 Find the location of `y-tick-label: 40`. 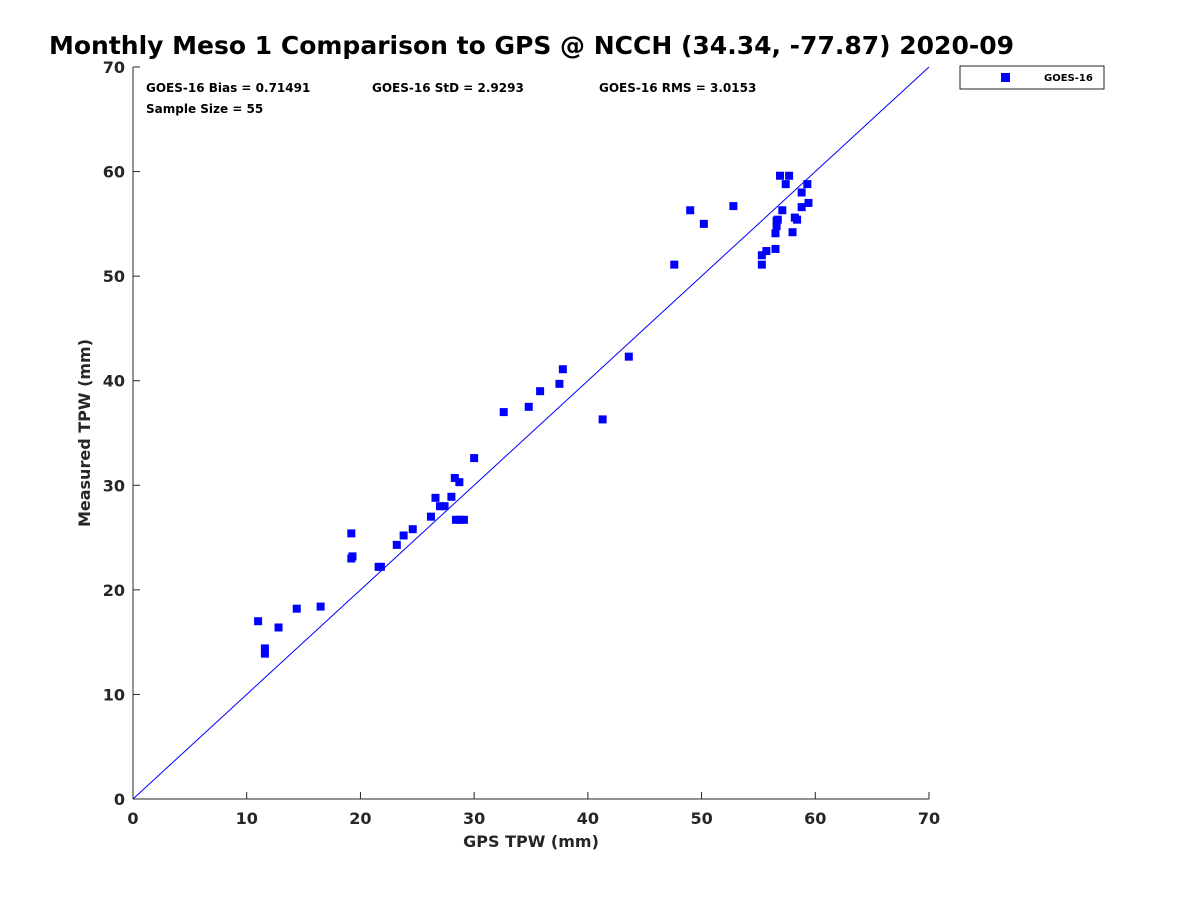

y-tick-label: 40 is located at coordinates (114, 381).